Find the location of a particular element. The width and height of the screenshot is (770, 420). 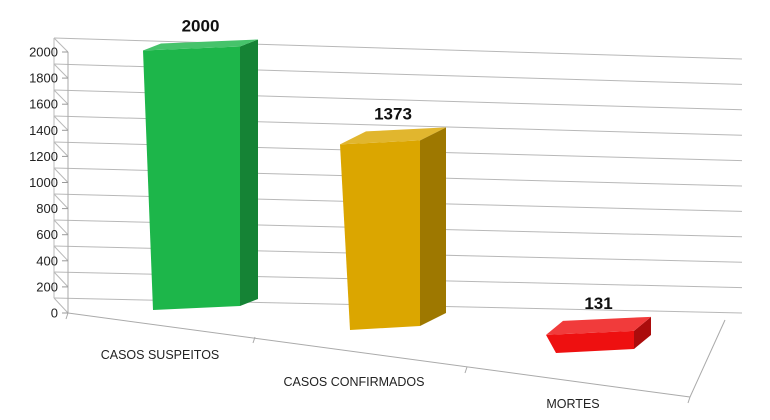

data-label: 2000 is located at coordinates (201, 26).